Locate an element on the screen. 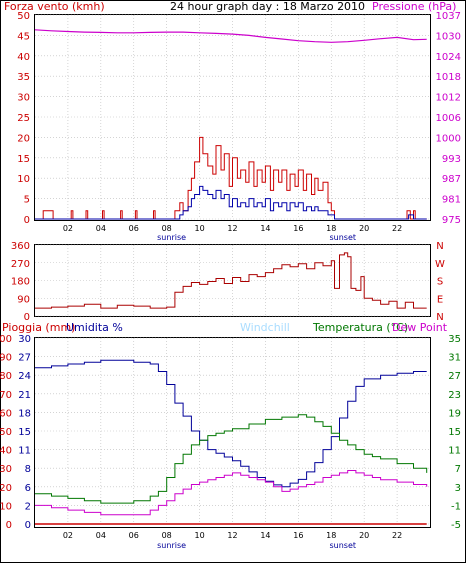 The height and width of the screenshot is (563, 466). pressure-tick-label: 1037 is located at coordinates (448, 16).